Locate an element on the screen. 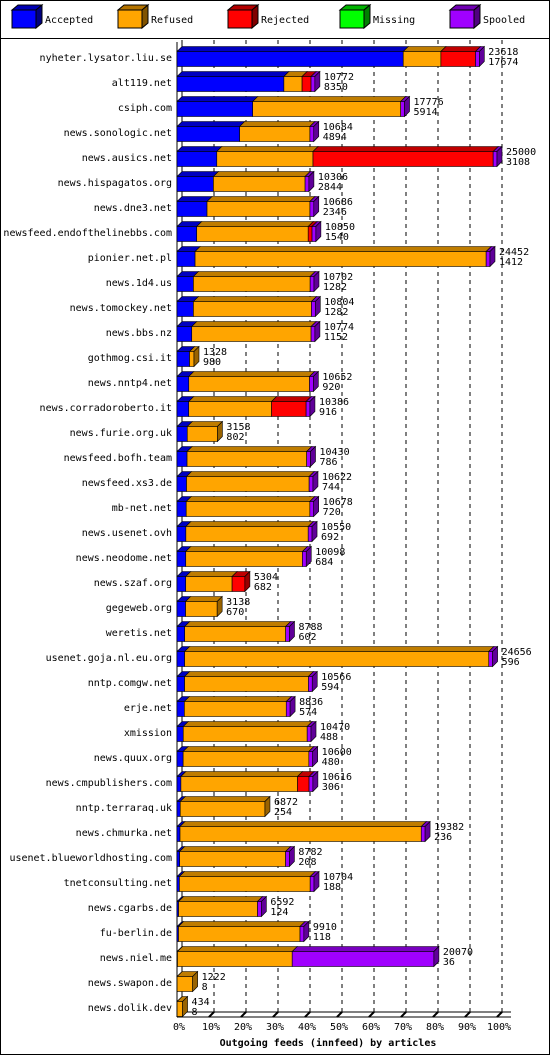  accepted-label: 602 is located at coordinates (307, 637).